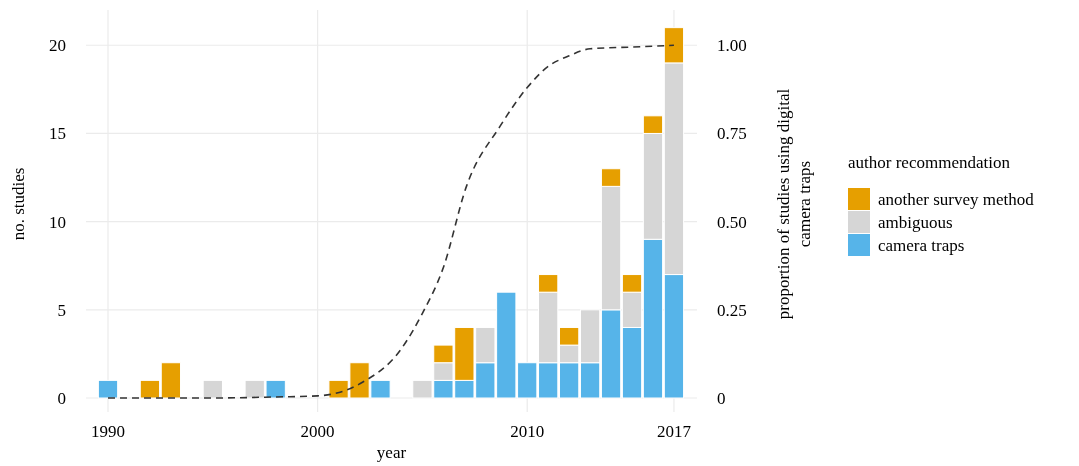 This screenshot has height=466, width=1079. What do you see at coordinates (956, 199) in the screenshot?
I see `legend-label: another survey method` at bounding box center [956, 199].